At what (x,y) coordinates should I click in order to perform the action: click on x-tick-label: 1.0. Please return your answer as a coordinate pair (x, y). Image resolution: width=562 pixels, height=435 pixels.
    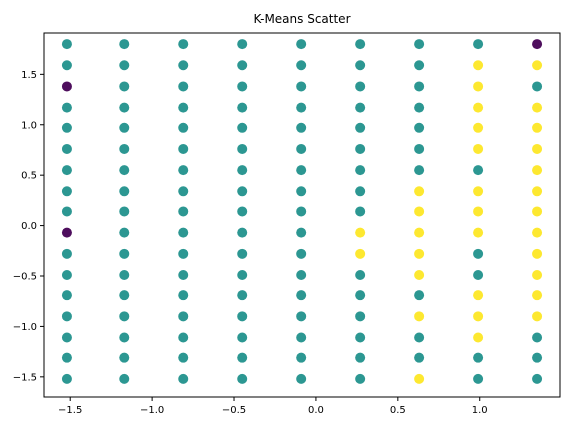
    Looking at the image, I should click on (480, 410).